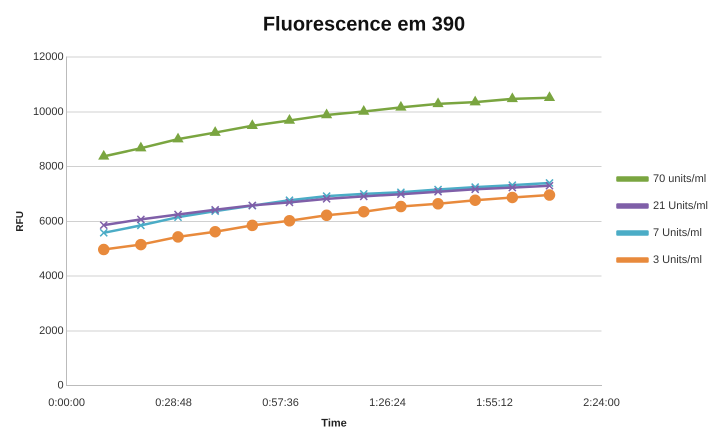 This screenshot has width=728, height=439. Describe the element at coordinates (677, 233) in the screenshot. I see `legend-label: 7 Units/ml` at that location.